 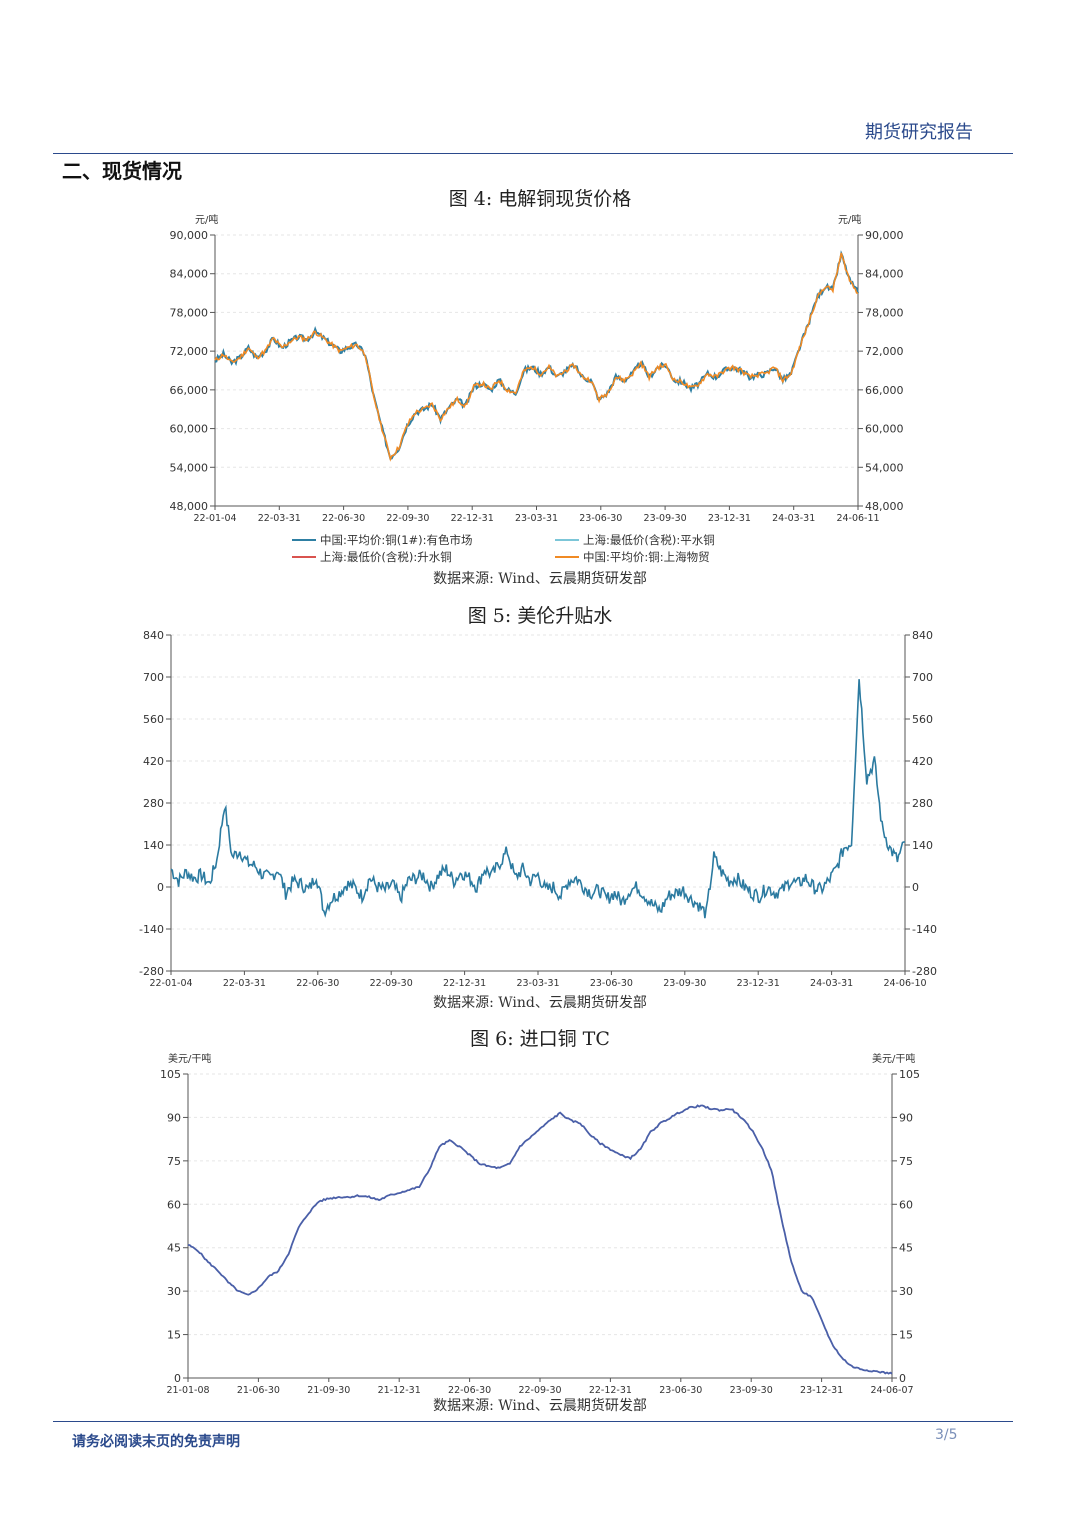 I want to click on figure-6-title: 图 6: 进口铜 TC, so click(x=540, y=1039).